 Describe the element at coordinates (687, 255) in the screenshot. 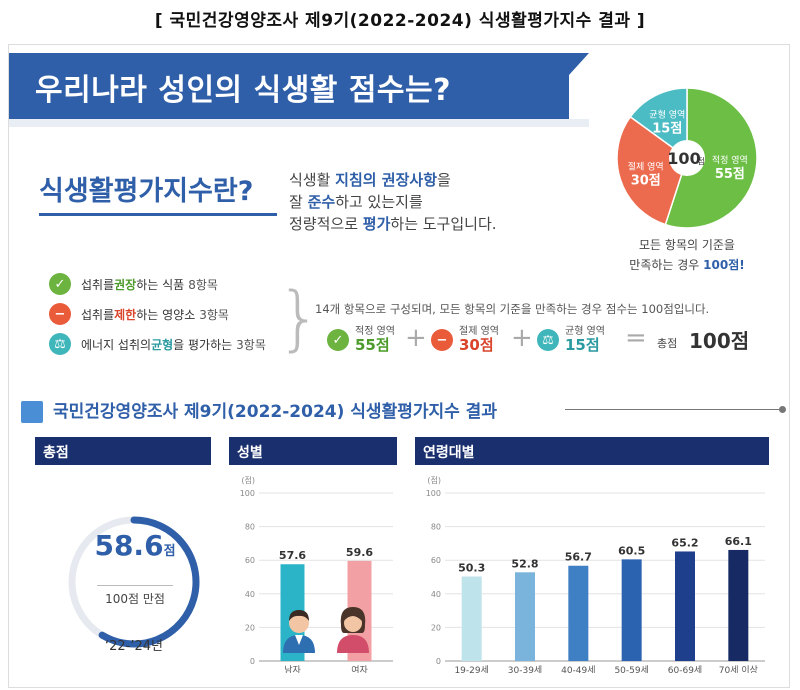

I see `pie-caption: 모든 항목의 기준을 만족하는 경우 100점!` at that location.